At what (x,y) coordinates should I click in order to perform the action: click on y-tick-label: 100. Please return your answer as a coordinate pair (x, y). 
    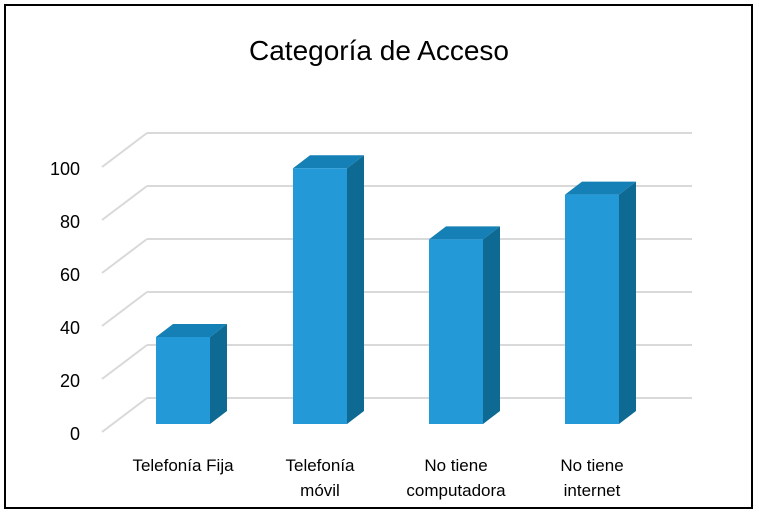
    Looking at the image, I should click on (65, 169).